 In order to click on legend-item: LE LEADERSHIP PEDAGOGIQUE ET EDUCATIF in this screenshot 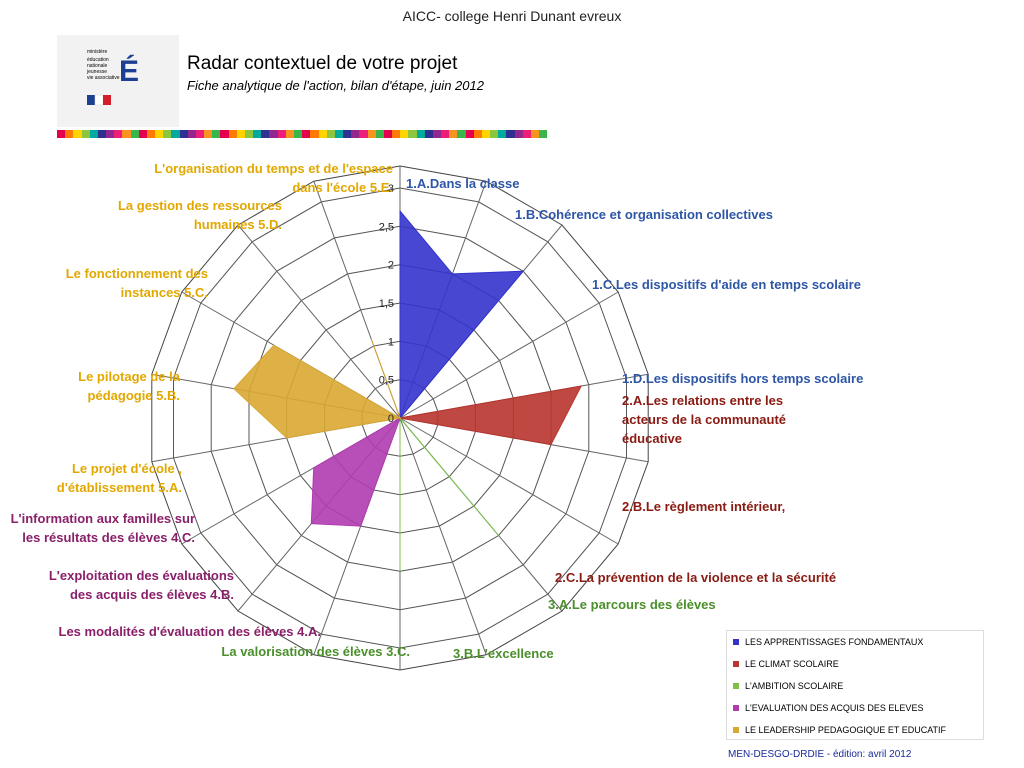, I will do `click(839, 730)`.